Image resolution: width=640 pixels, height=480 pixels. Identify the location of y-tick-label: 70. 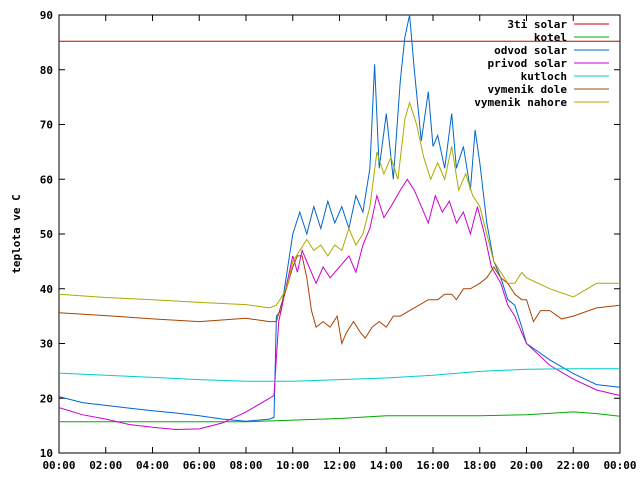
(46, 125).